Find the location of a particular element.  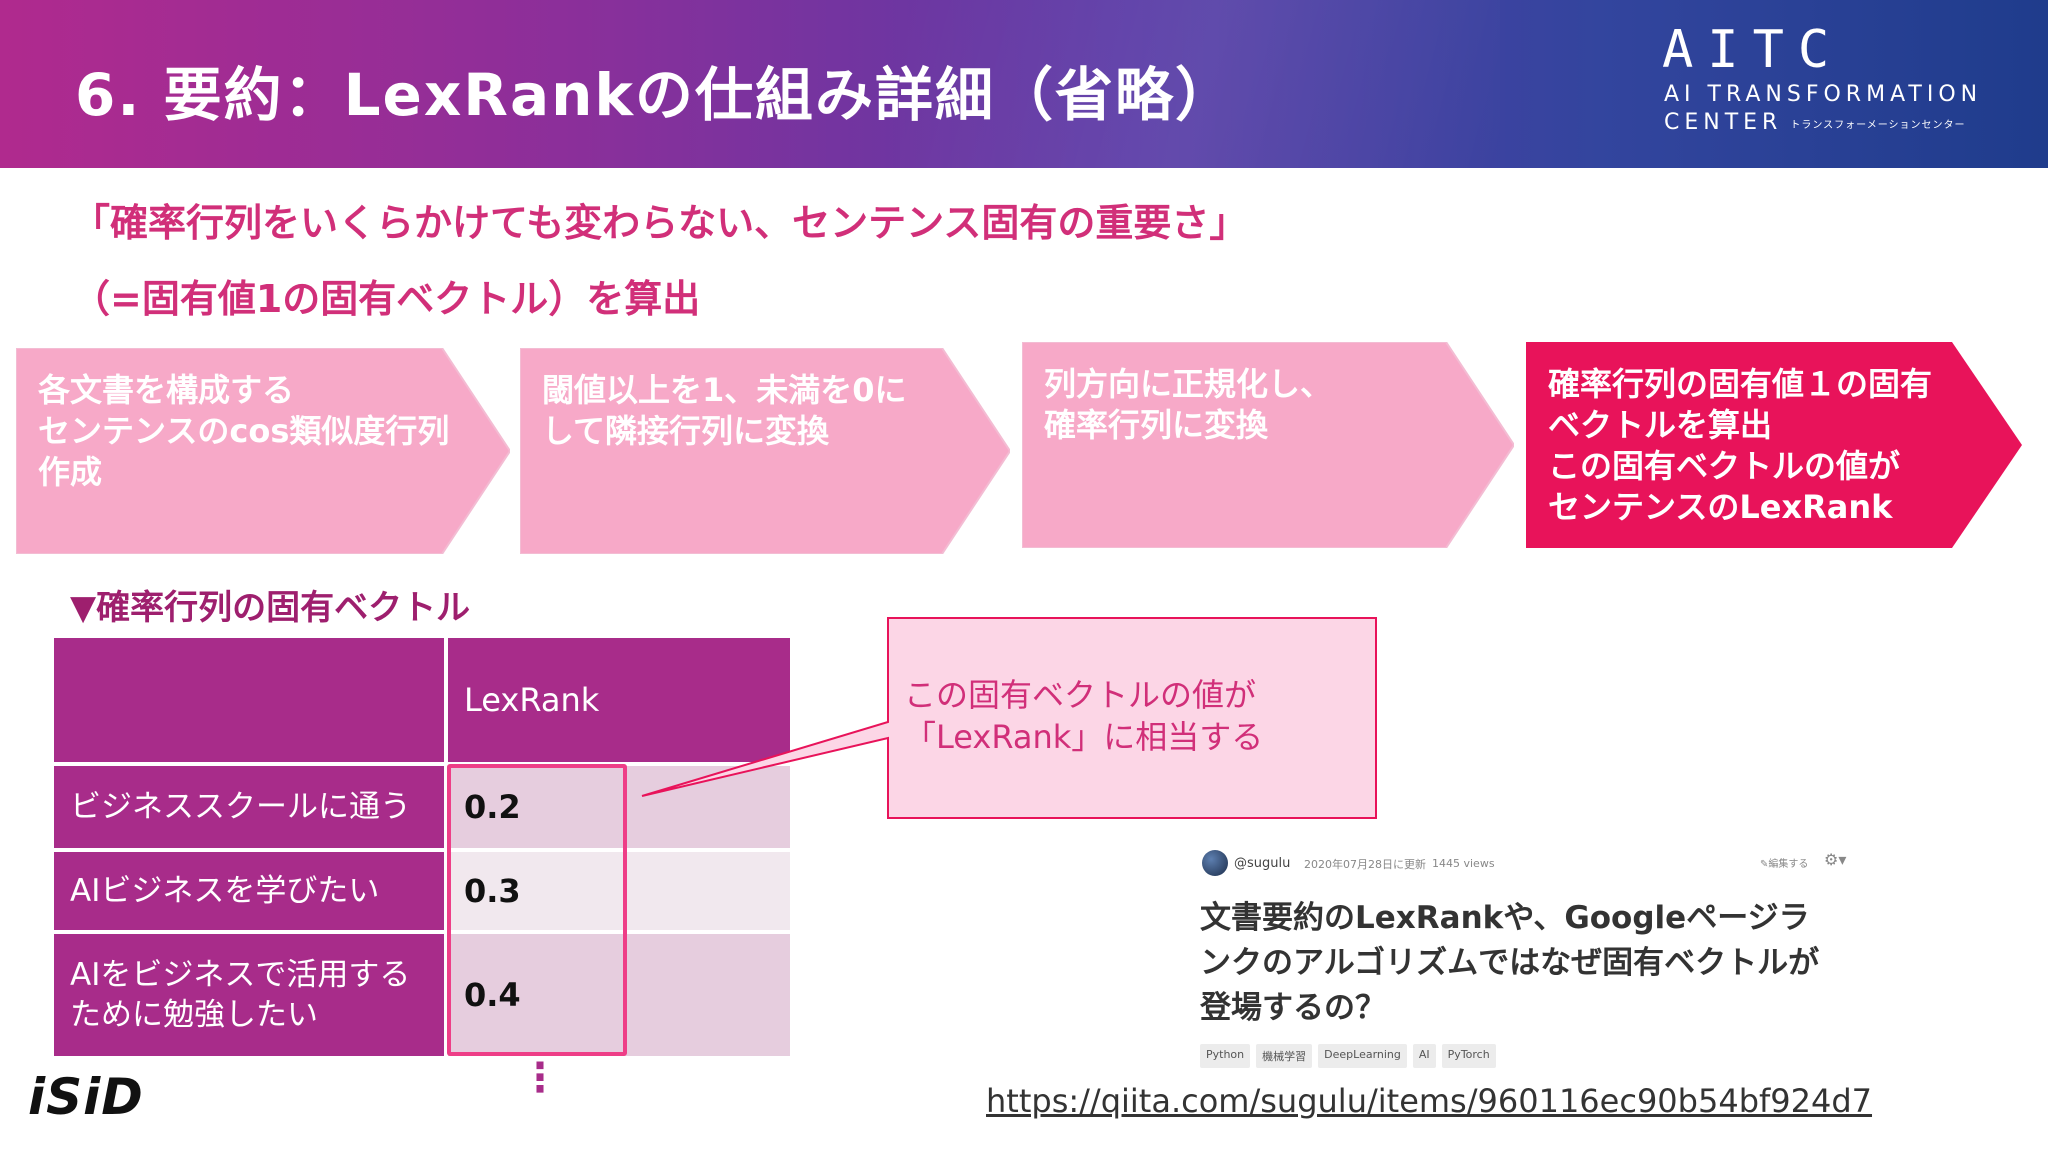

process-step-2: 閾値以上を1、未満を0に して隣接行列に変換 is located at coordinates (765, 451).